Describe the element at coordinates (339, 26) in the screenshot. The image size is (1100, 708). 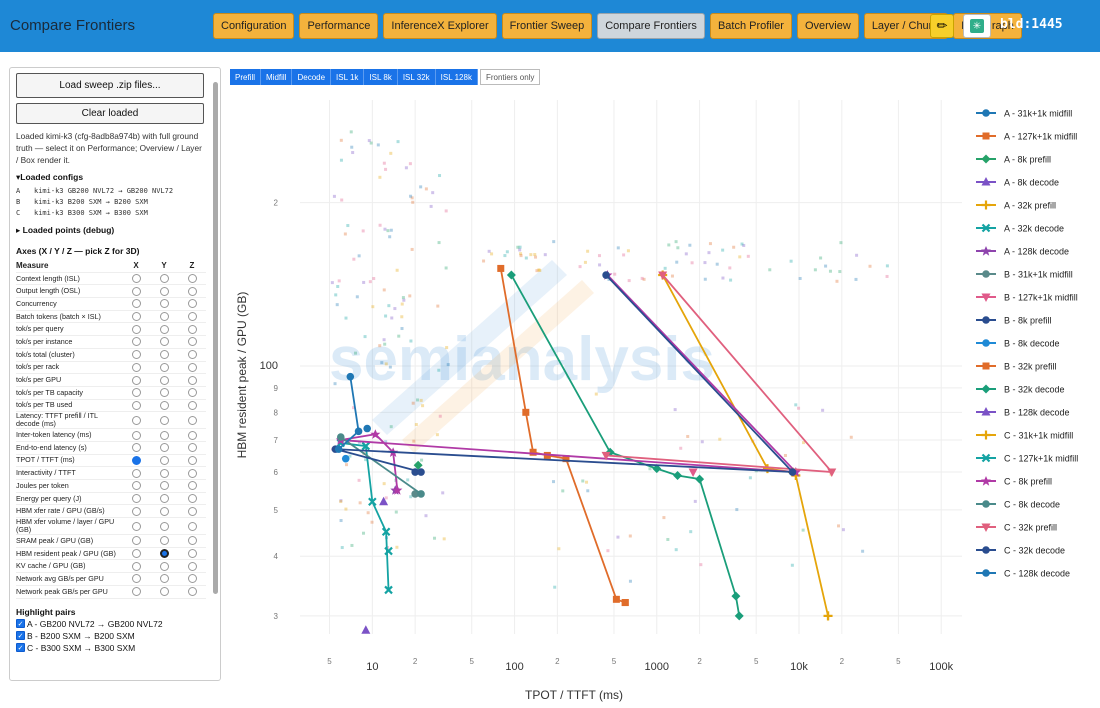
I see `tab-performance: Performance` at that location.